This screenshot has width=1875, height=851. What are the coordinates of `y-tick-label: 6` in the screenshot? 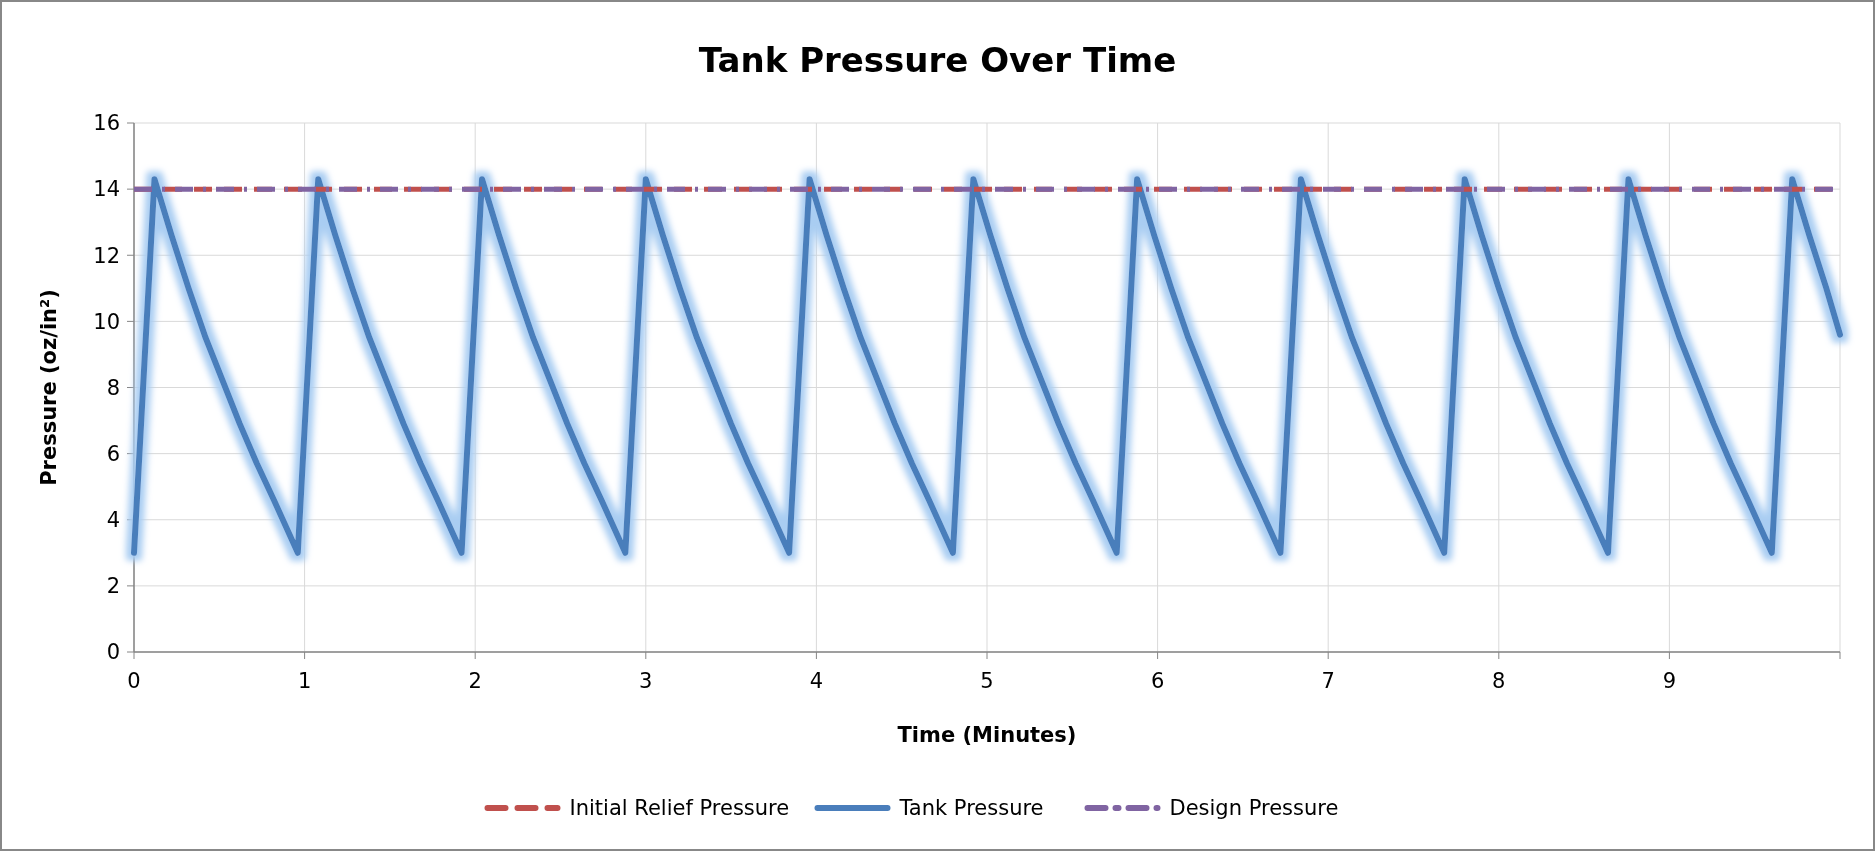 It's located at (113, 453).